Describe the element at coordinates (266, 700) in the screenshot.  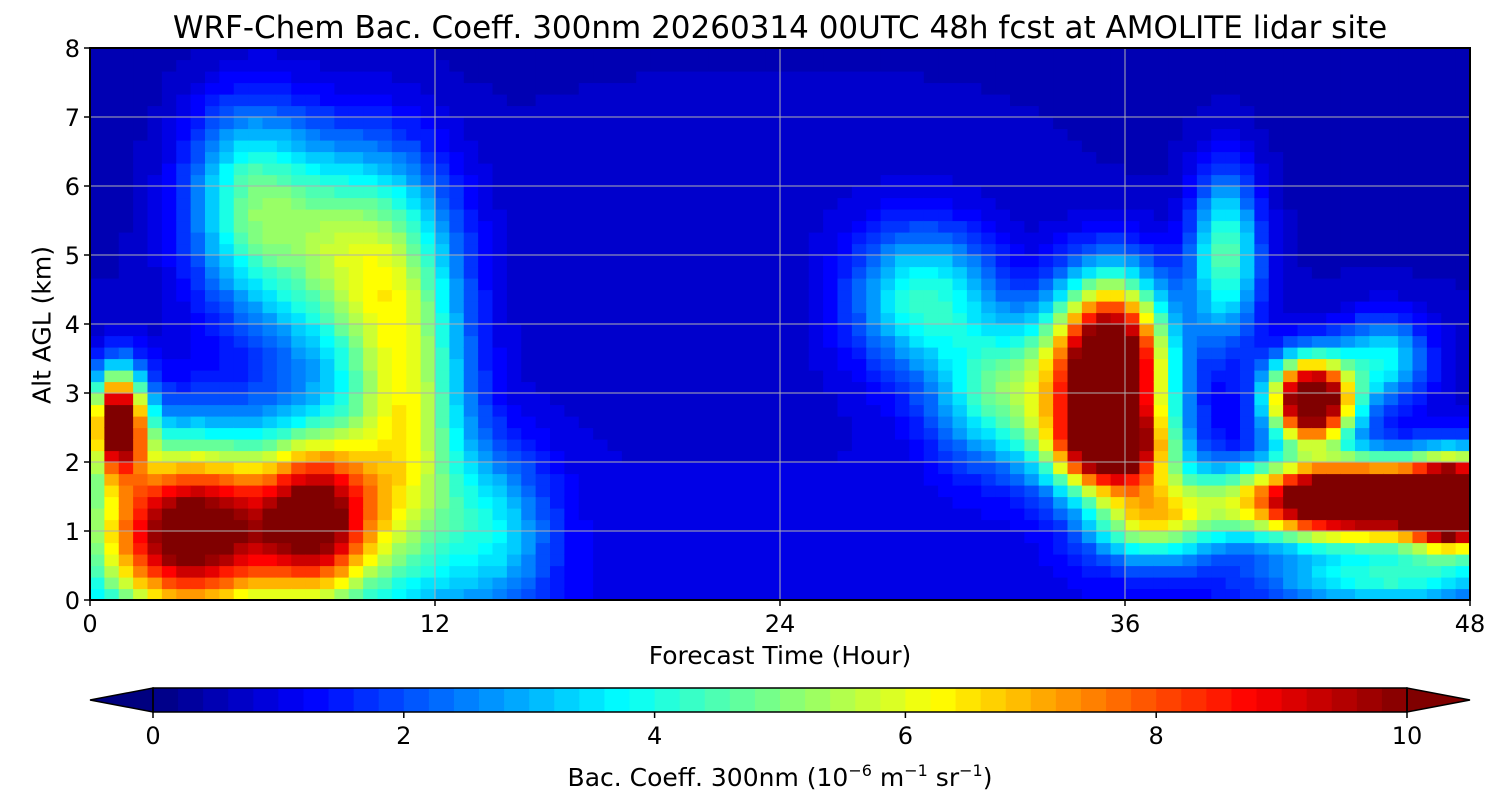
I see `colorbar-segment` at that location.